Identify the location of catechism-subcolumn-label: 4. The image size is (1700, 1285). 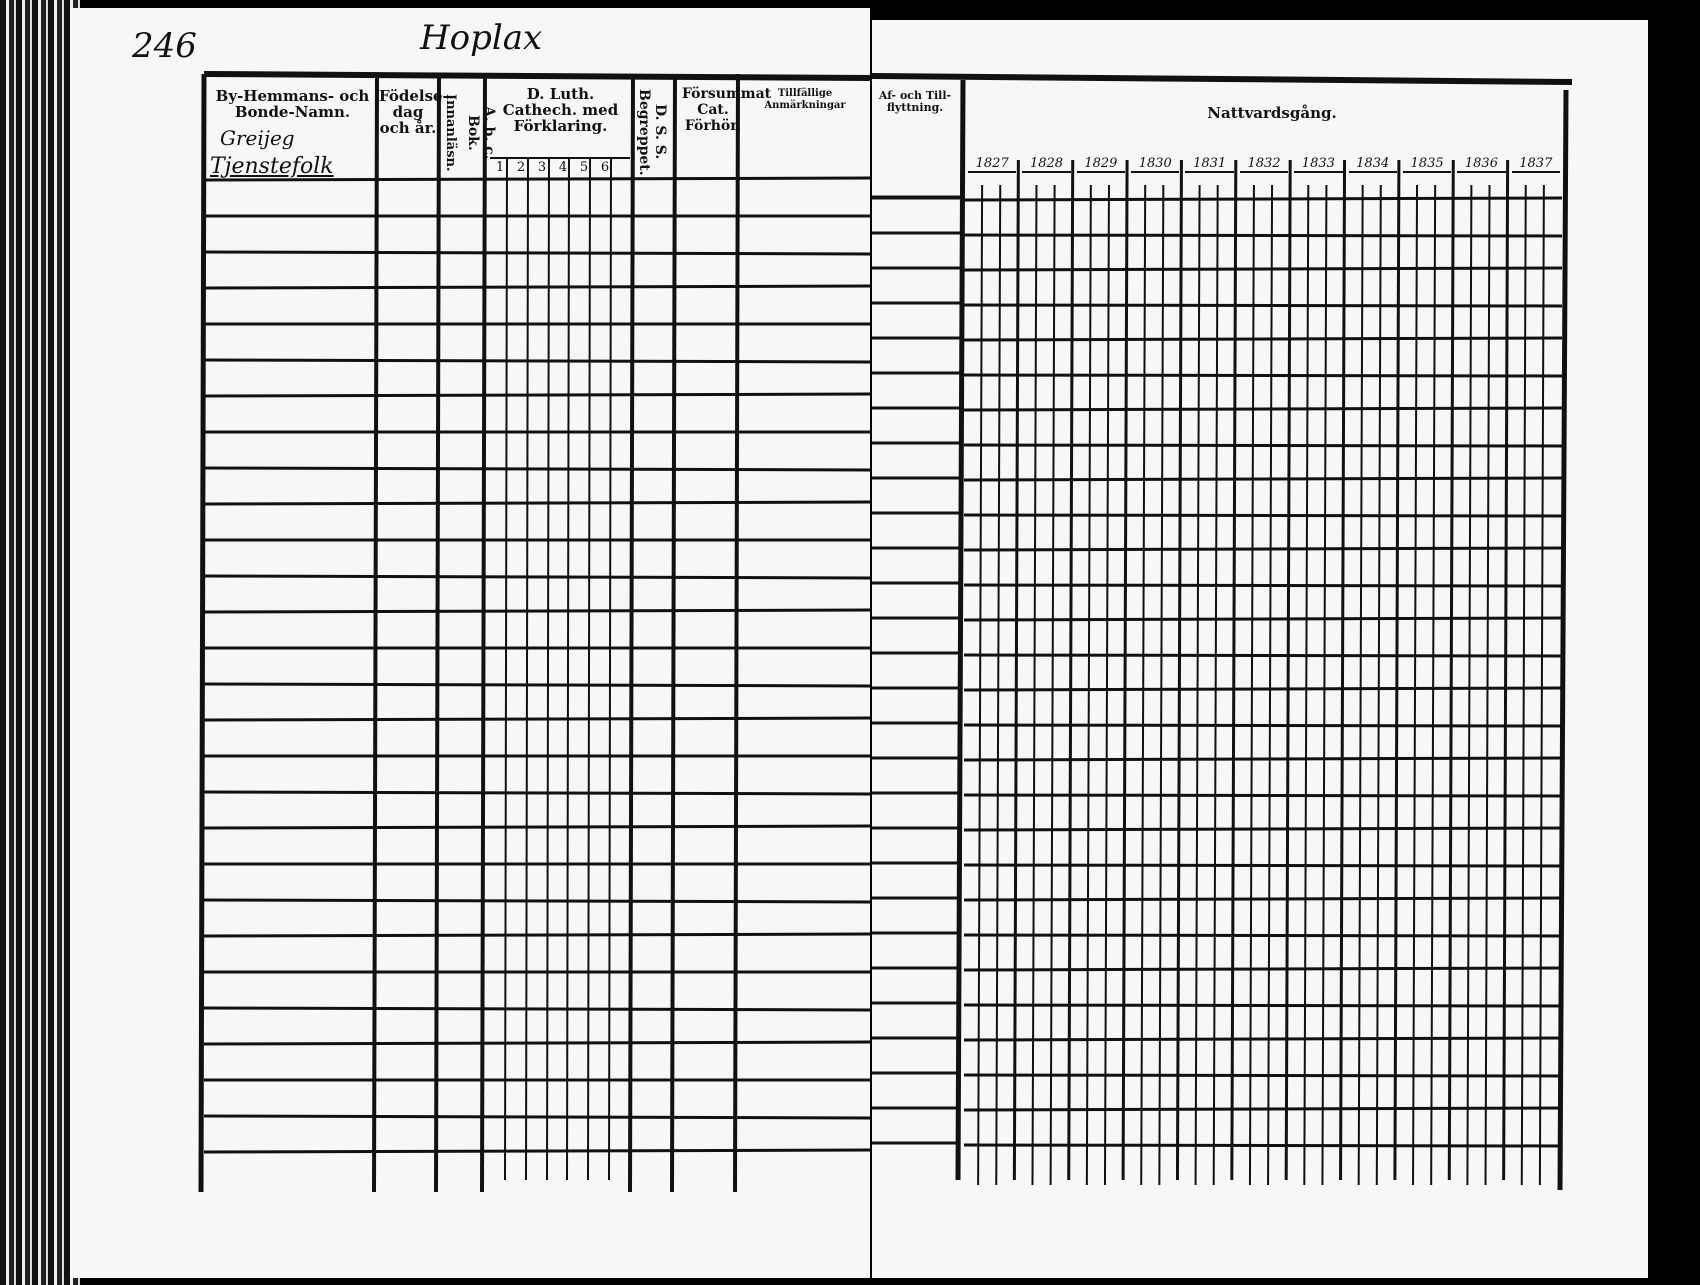
(563, 167).